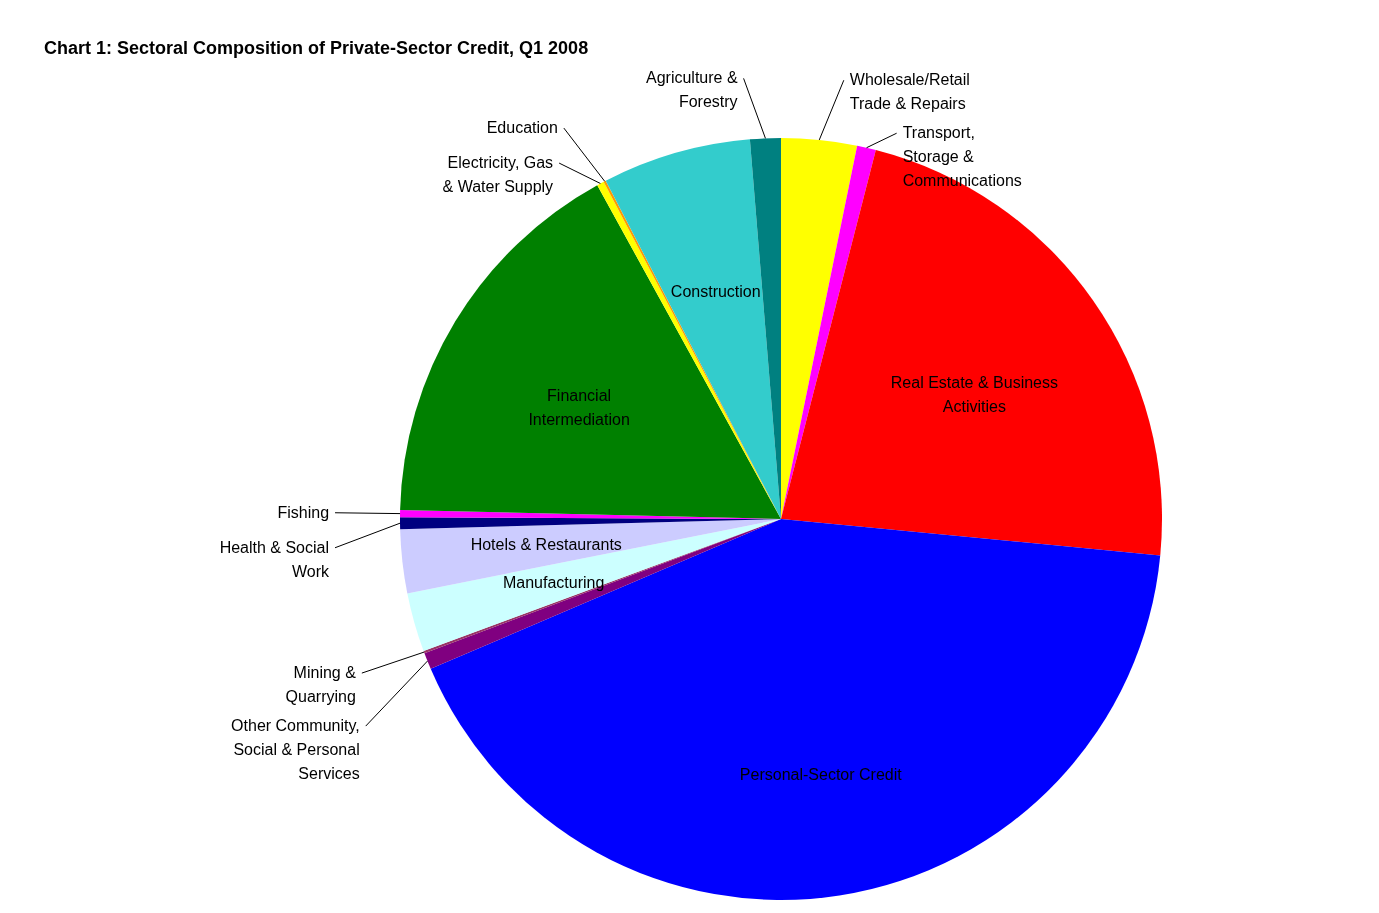  What do you see at coordinates (522, 128) in the screenshot?
I see `slice-label: Education` at bounding box center [522, 128].